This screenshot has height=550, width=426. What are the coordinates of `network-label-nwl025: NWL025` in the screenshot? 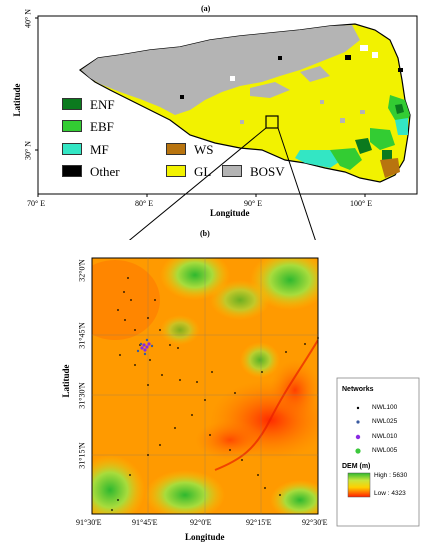 It's located at (385, 421).